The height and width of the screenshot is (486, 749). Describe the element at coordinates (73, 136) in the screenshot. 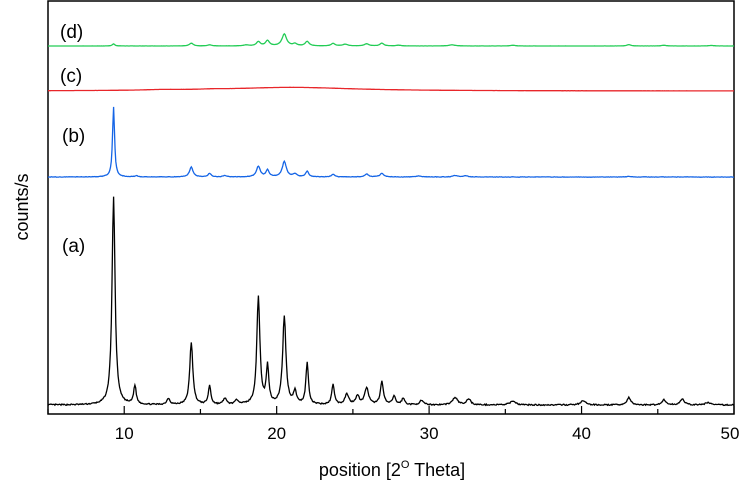

I see `series-label-b: (b)` at that location.